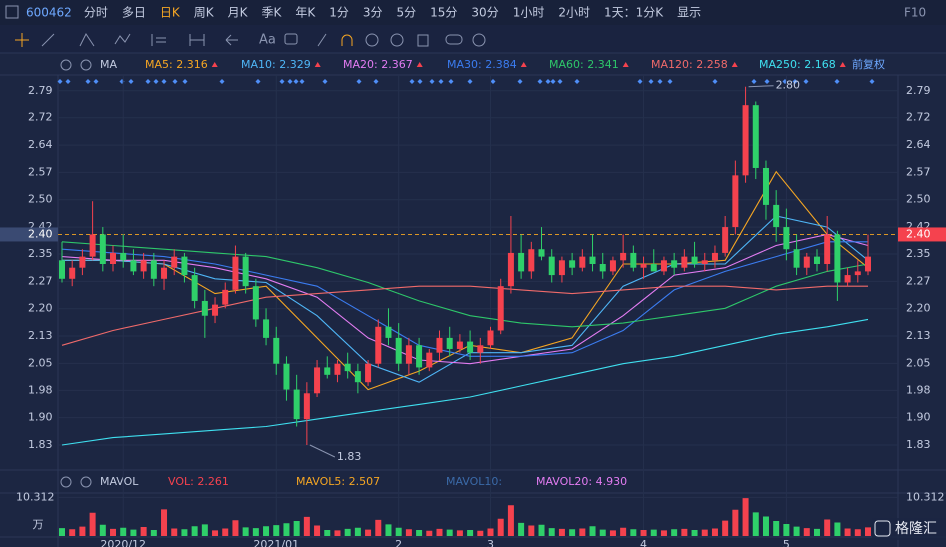  What do you see at coordinates (397, 40) in the screenshot?
I see `hide-icon` at bounding box center [397, 40].